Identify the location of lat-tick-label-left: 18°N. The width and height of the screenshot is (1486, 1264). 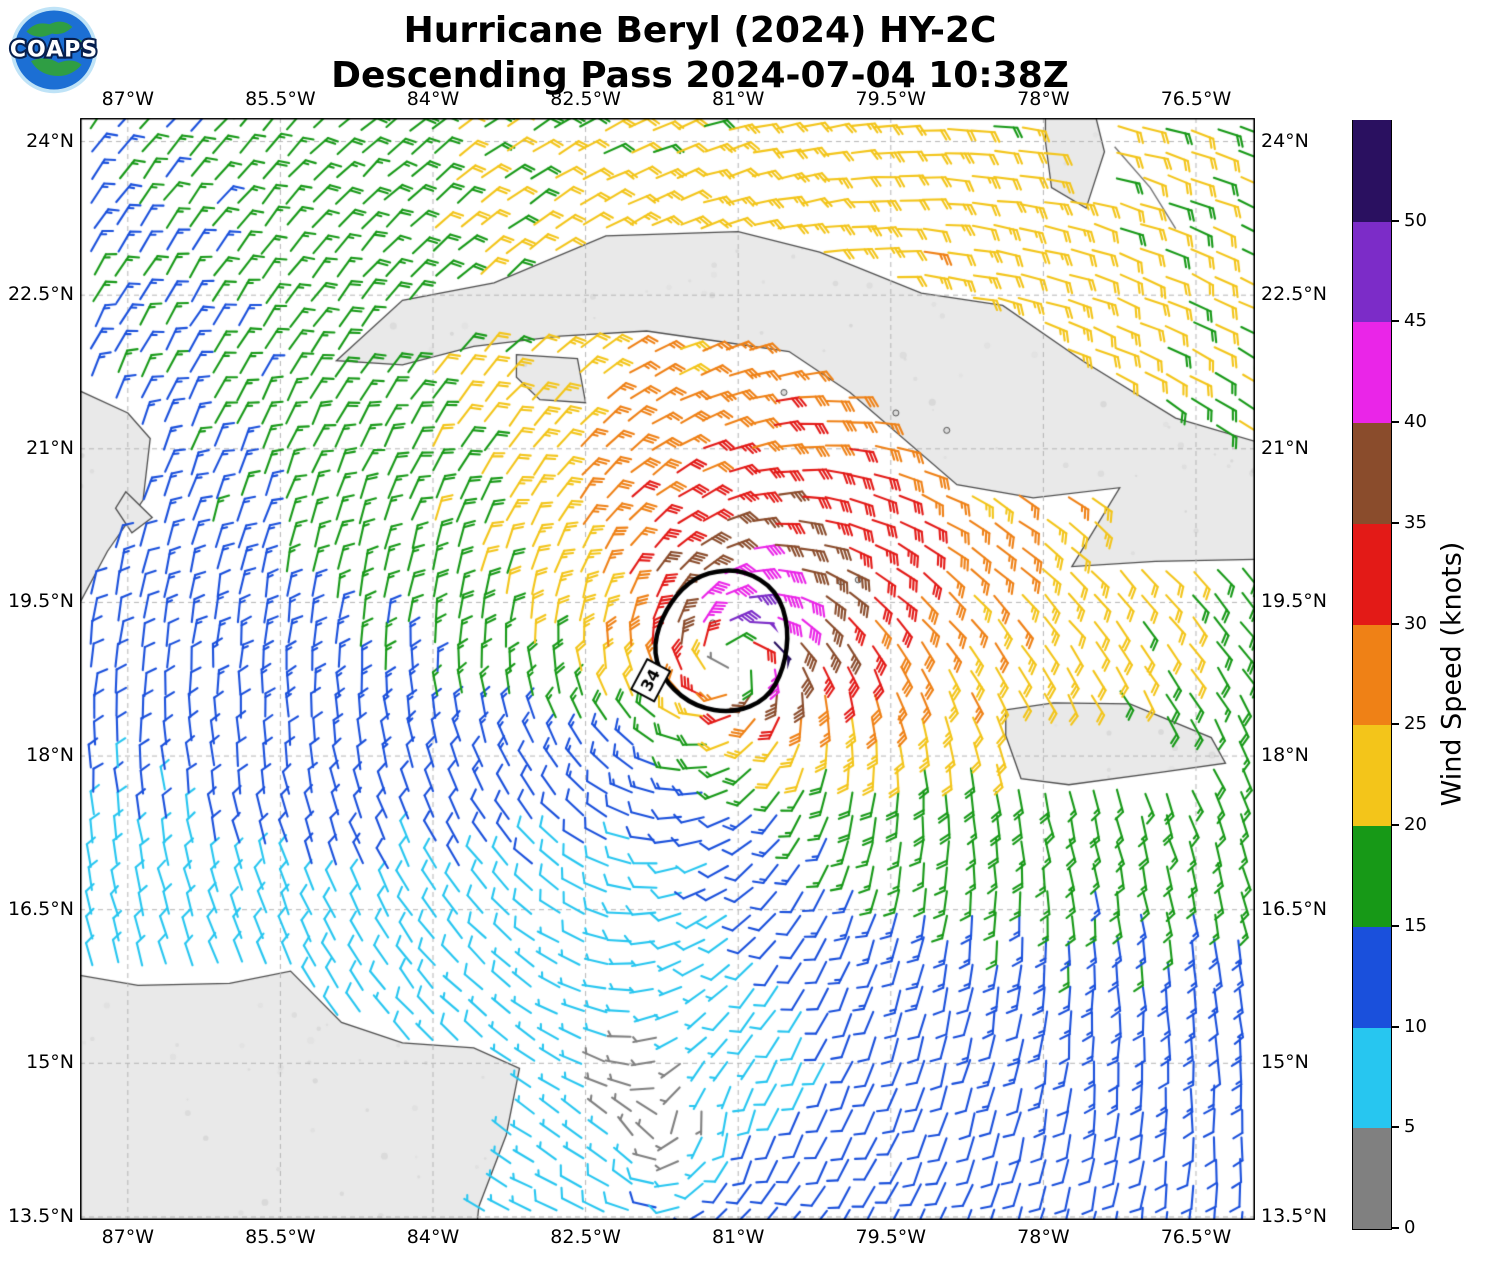
(50, 755).